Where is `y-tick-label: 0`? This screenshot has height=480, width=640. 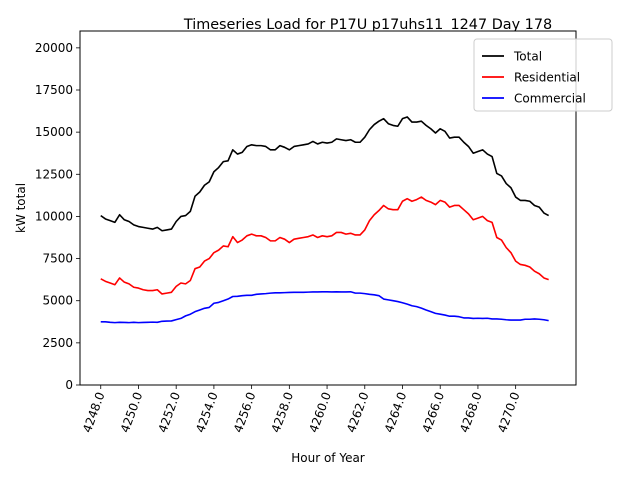
y-tick-label: 0 is located at coordinates (69, 385).